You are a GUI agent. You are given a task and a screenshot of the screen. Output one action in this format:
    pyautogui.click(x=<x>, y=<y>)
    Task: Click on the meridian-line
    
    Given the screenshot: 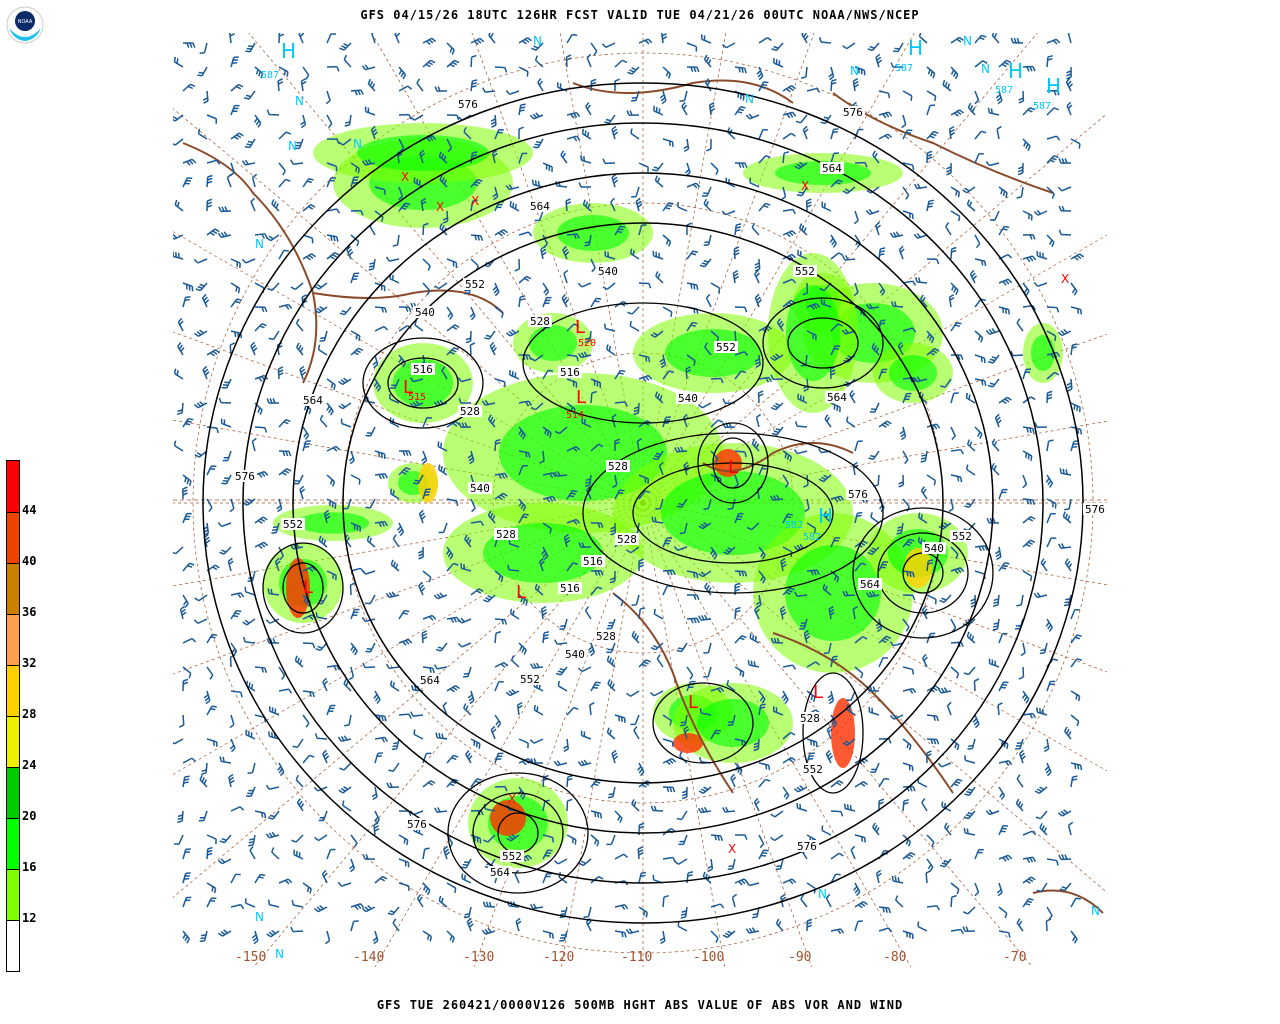 What is the action you would take?
    pyautogui.click(x=448, y=734)
    